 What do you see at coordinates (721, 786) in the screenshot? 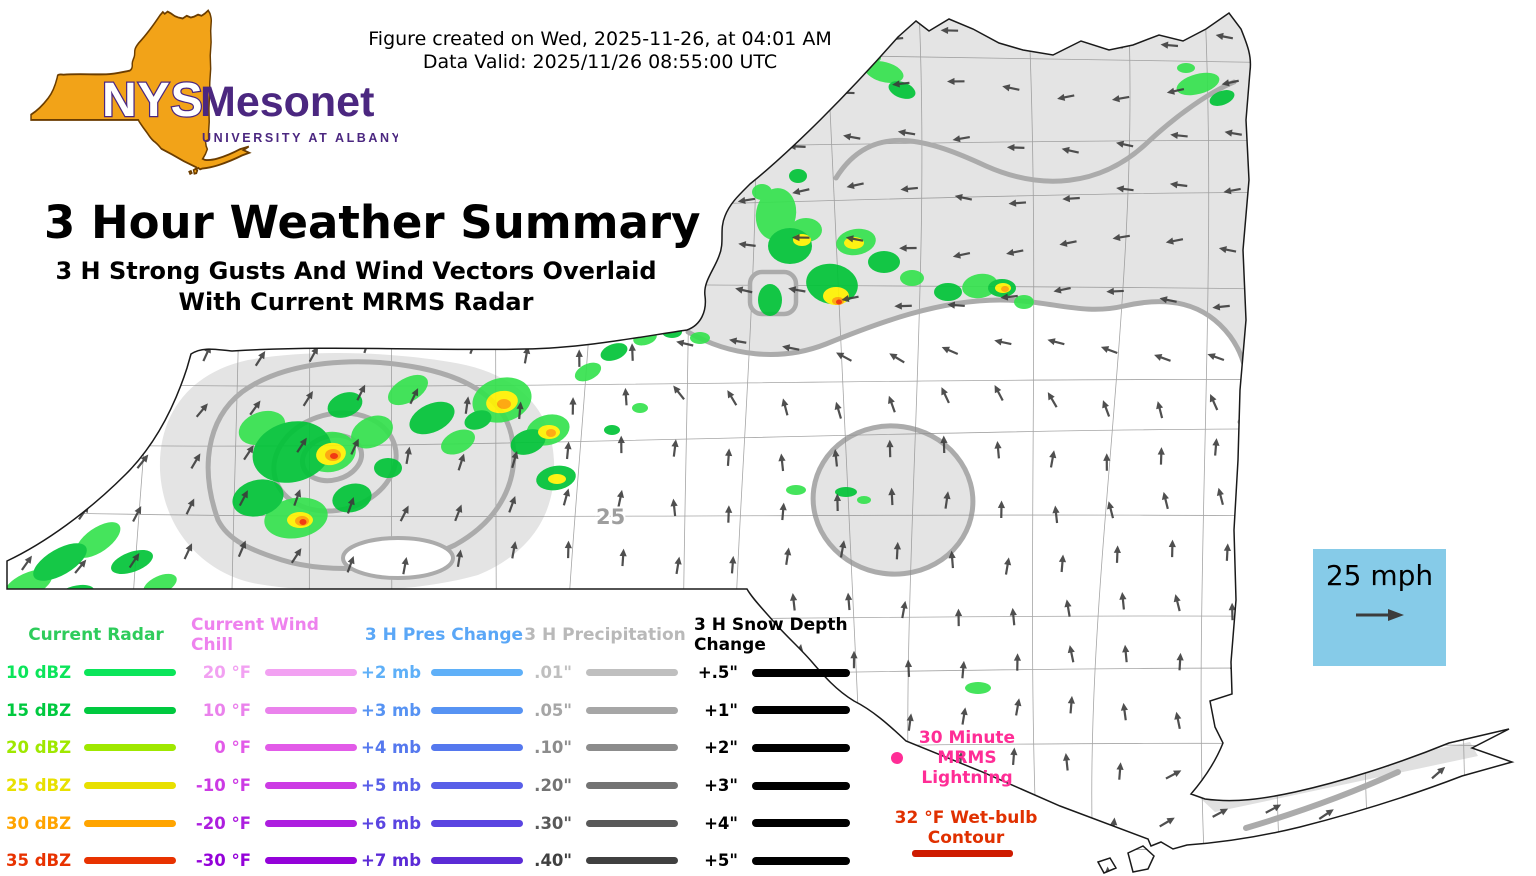
I see `legend-label: +3"` at bounding box center [721, 786].